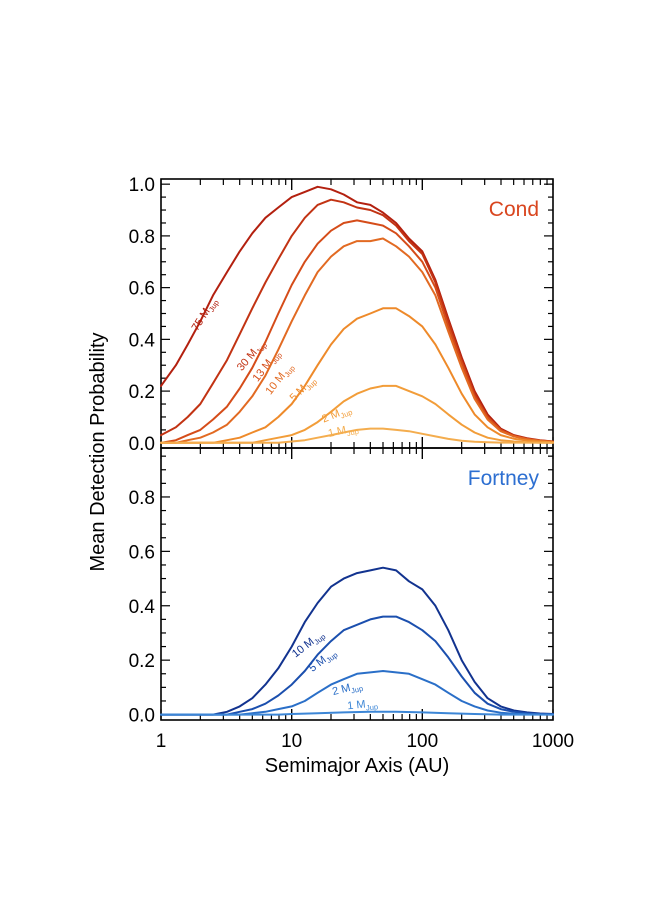 Image resolution: width=650 pixels, height=900 pixels. Describe the element at coordinates (514, 209) in the screenshot. I see `panel-title-top: Cond` at that location.